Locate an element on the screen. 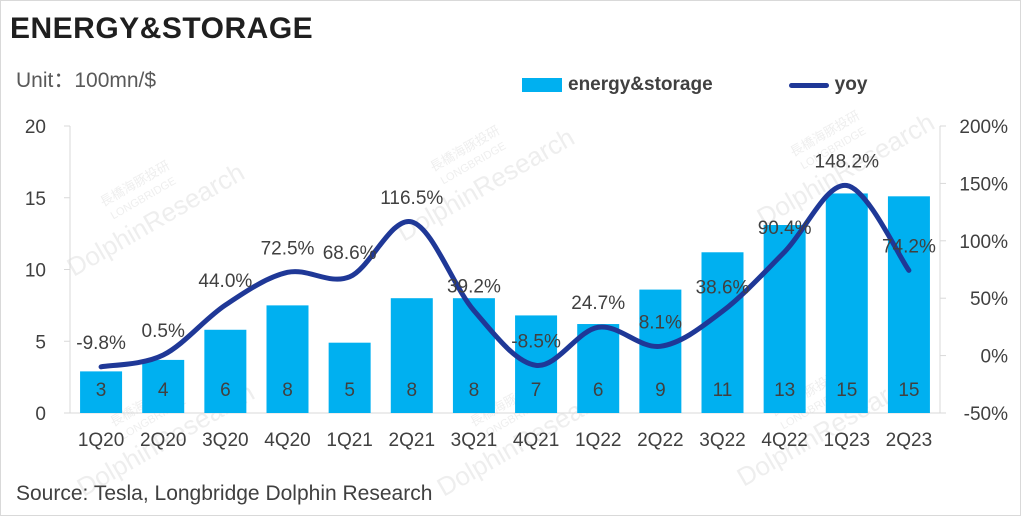 The image size is (1021, 516). bar-3q22 is located at coordinates (722, 332).